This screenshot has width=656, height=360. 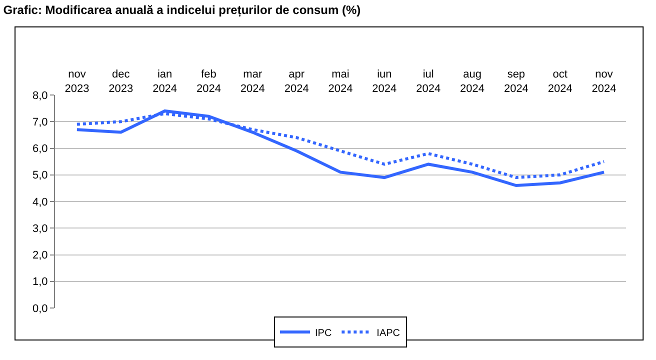 I want to click on x-tick-label: nov 2024, so click(x=604, y=81).